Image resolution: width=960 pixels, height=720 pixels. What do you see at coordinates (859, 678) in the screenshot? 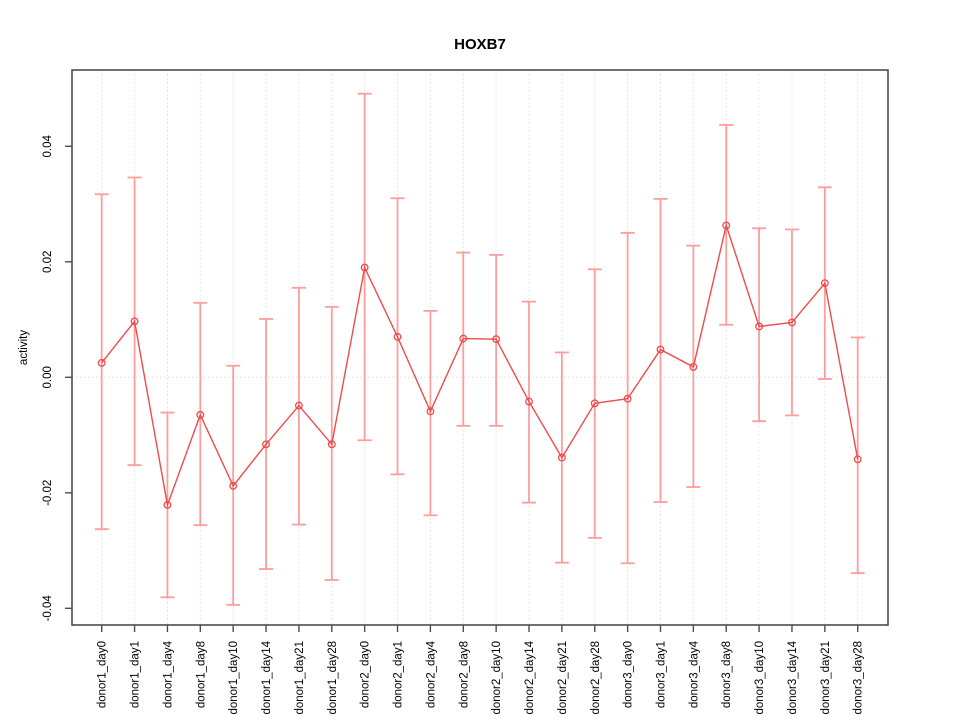
I see `x-tick-label: donor3_day28` at bounding box center [859, 678].